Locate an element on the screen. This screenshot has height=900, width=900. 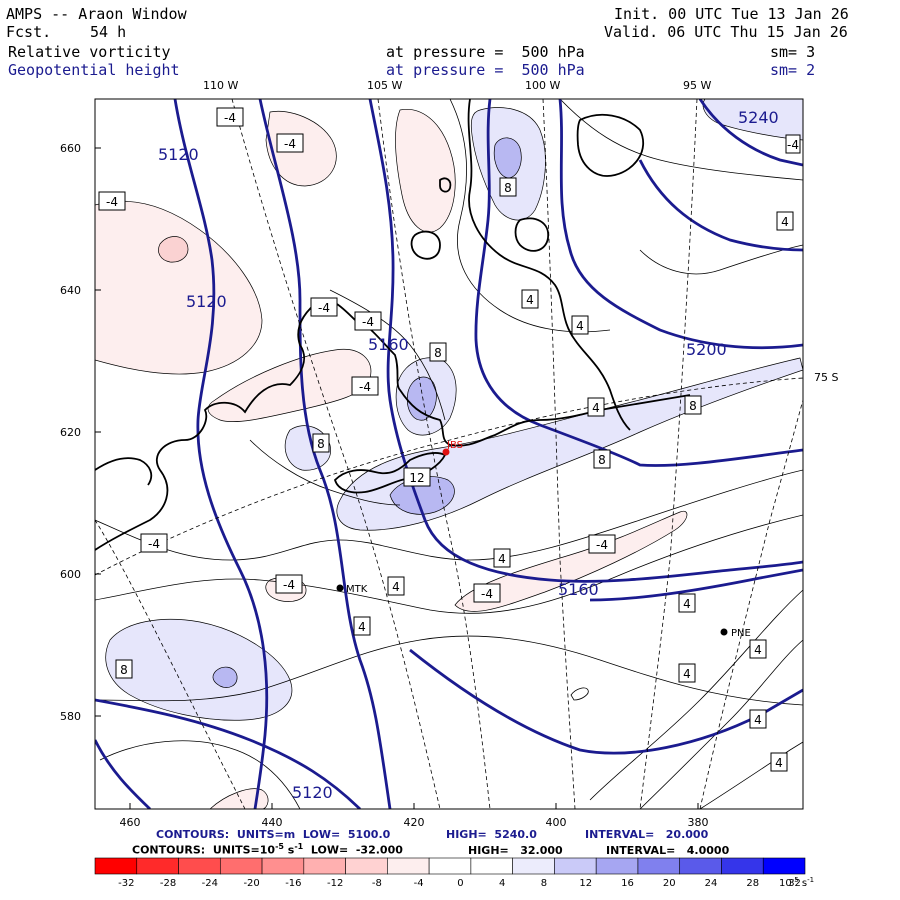
station-jbs-label: JBS is located at coordinates (454, 445).